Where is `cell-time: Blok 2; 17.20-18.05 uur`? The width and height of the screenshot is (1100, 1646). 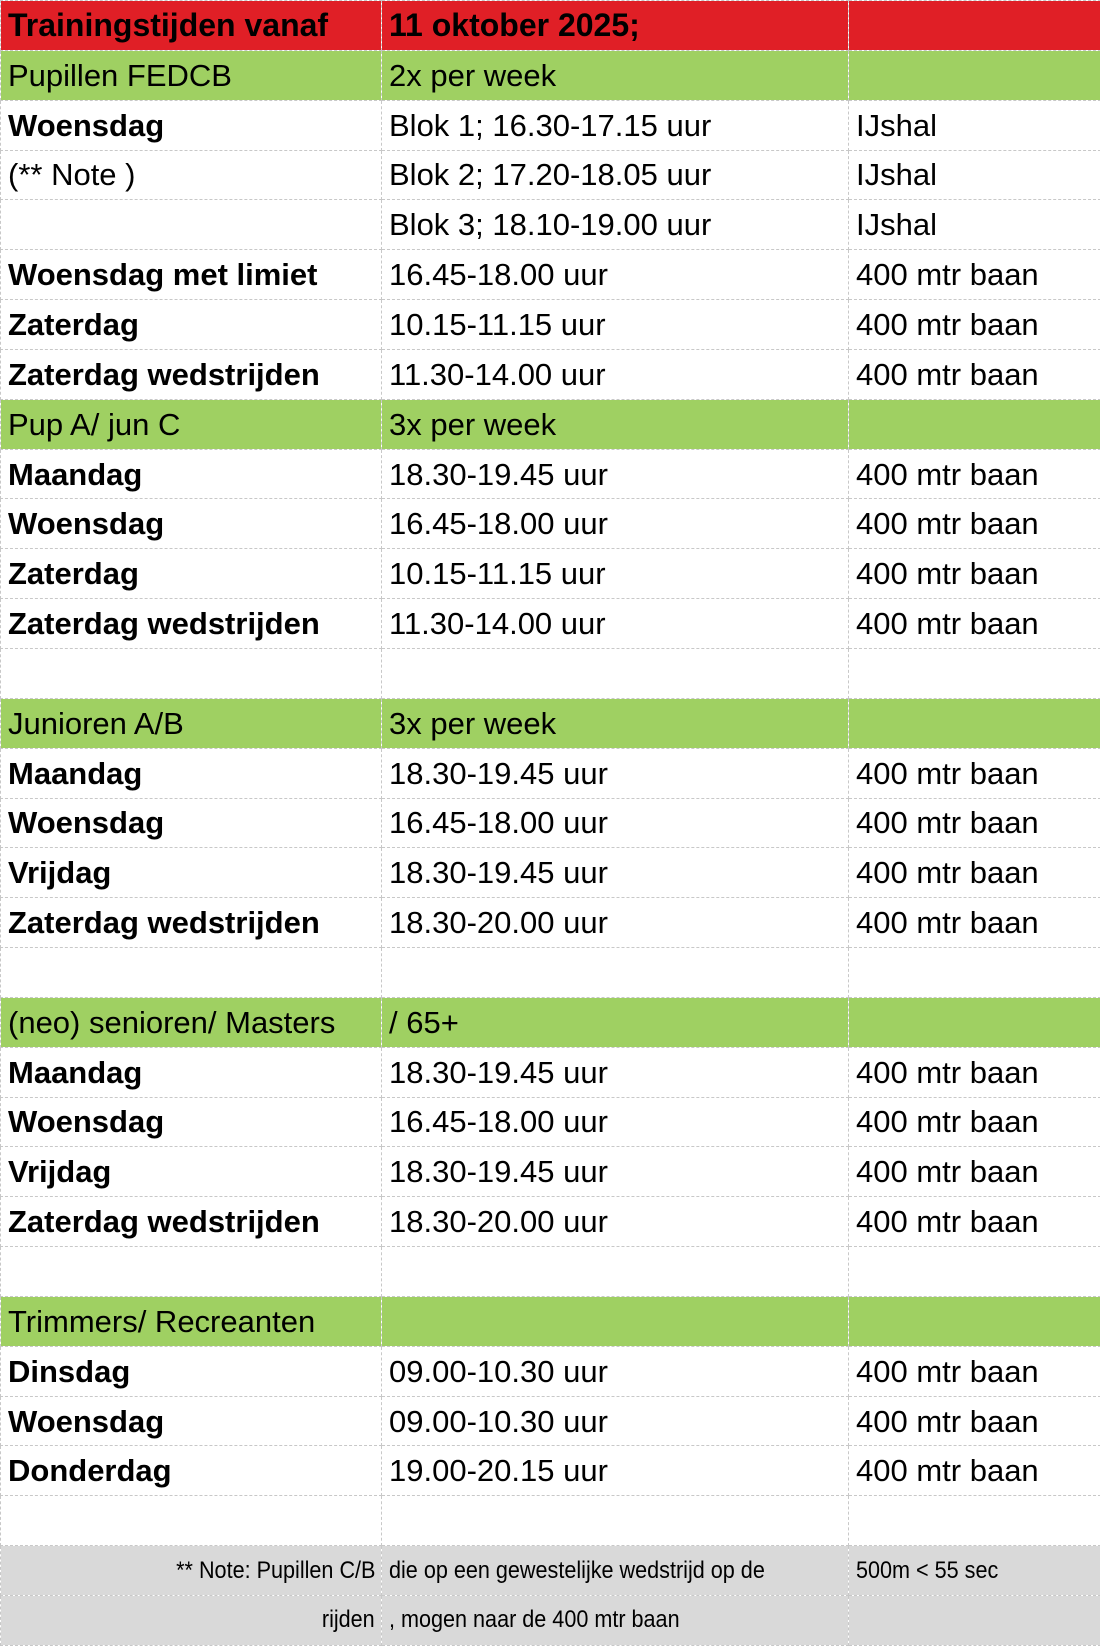 cell-time: Blok 2; 17.20-18.05 uur is located at coordinates (615, 175).